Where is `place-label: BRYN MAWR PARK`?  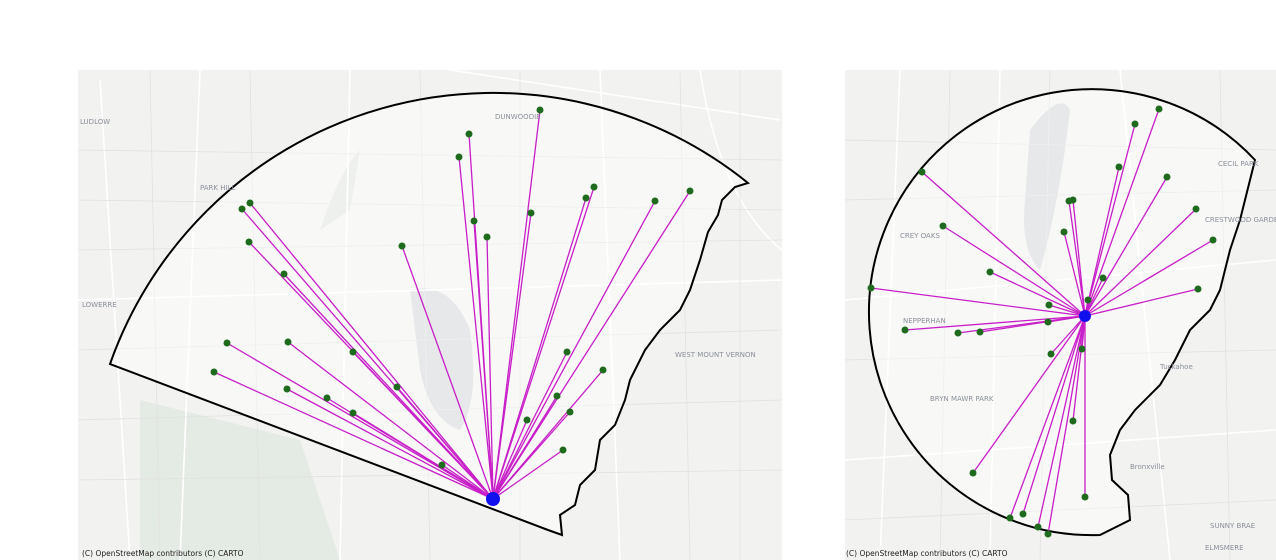
place-label: BRYN MAWR PARK is located at coordinates (962, 399).